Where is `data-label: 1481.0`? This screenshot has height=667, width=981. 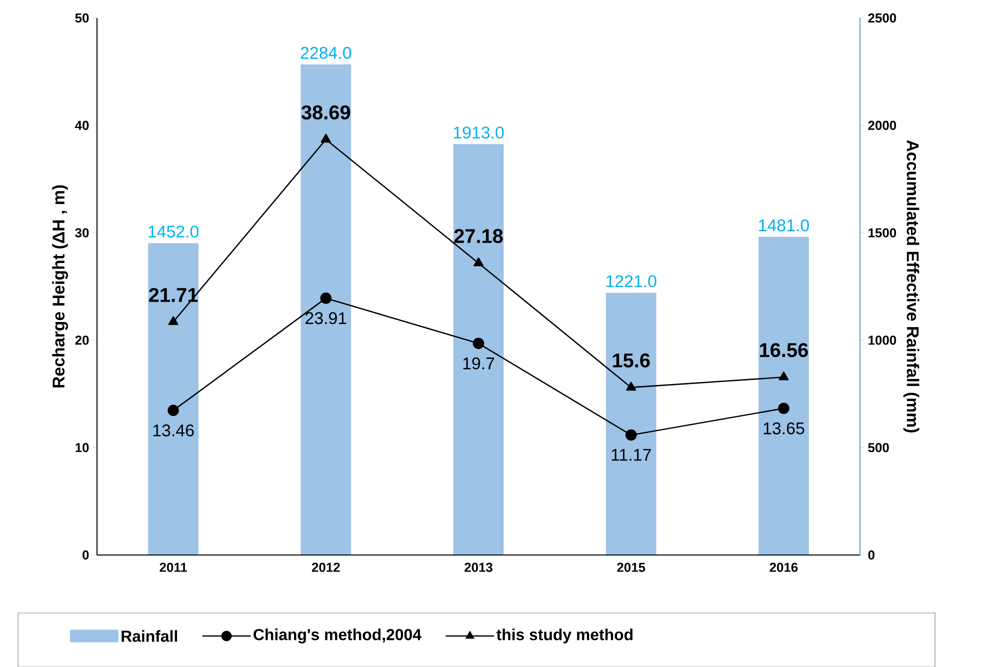 data-label: 1481.0 is located at coordinates (784, 225).